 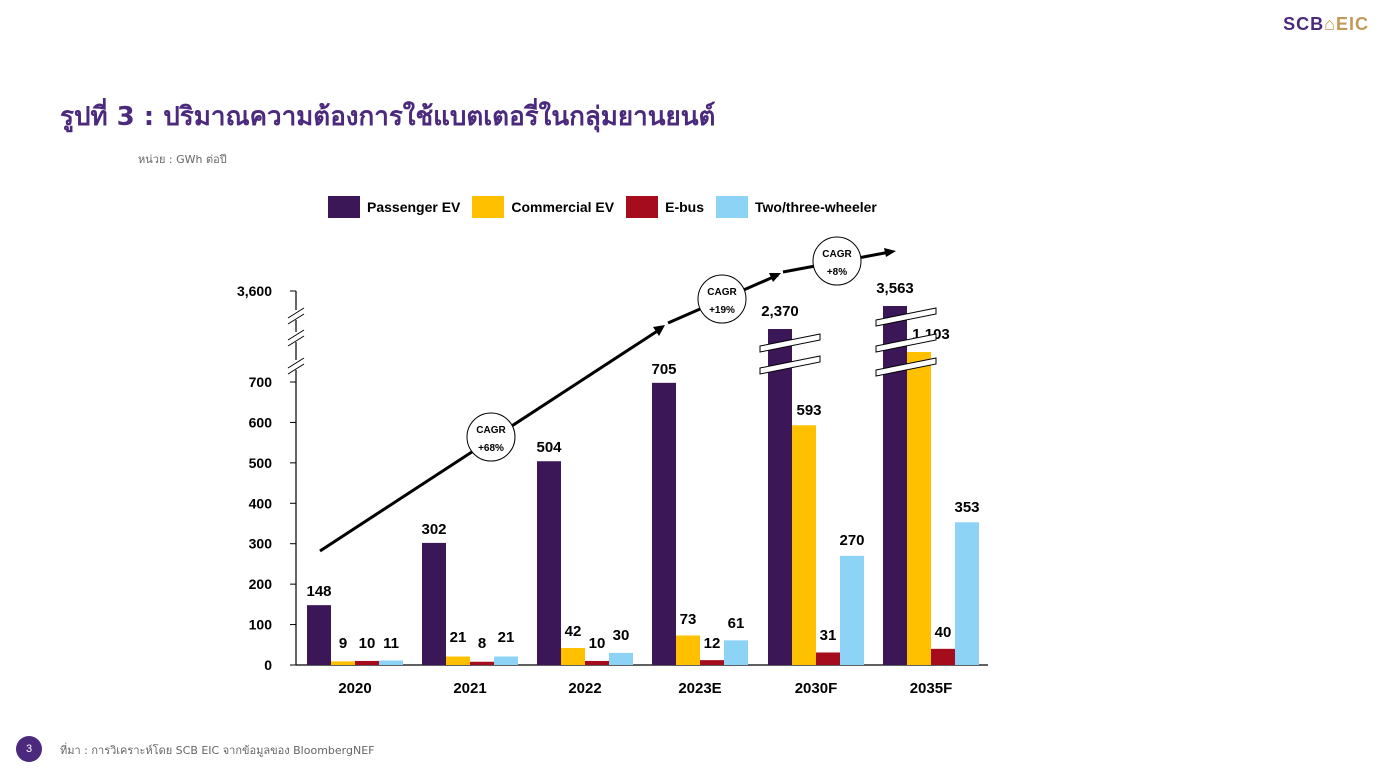 I want to click on cagr-value: +68%, so click(x=491, y=448).